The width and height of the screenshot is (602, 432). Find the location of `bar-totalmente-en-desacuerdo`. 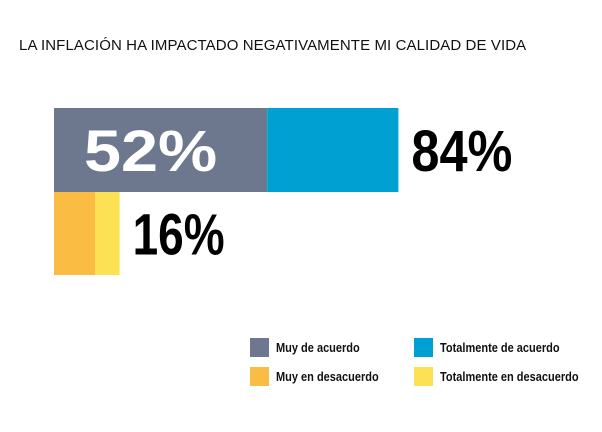

bar-totalmente-en-desacuerdo is located at coordinates (107, 233).